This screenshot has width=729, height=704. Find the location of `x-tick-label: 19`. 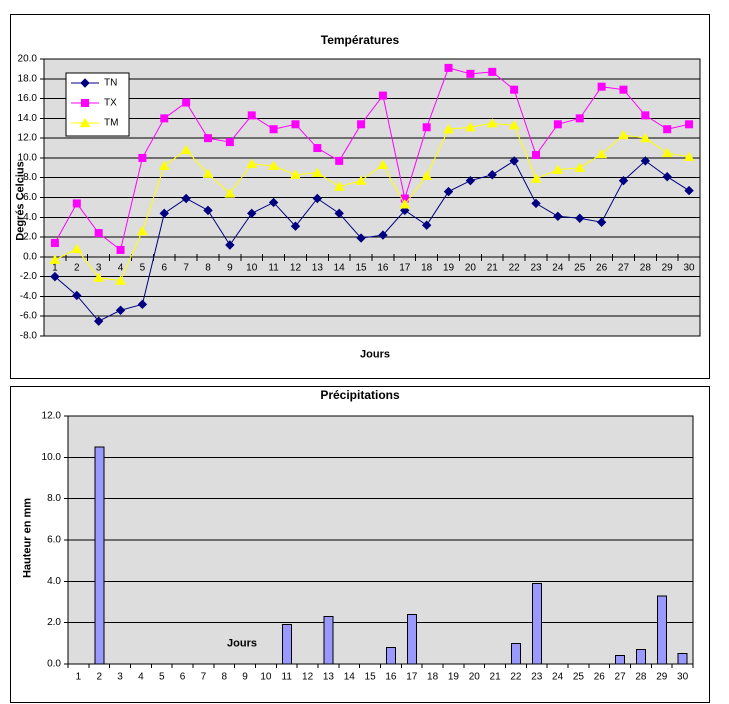

x-tick-label: 19 is located at coordinates (454, 677).